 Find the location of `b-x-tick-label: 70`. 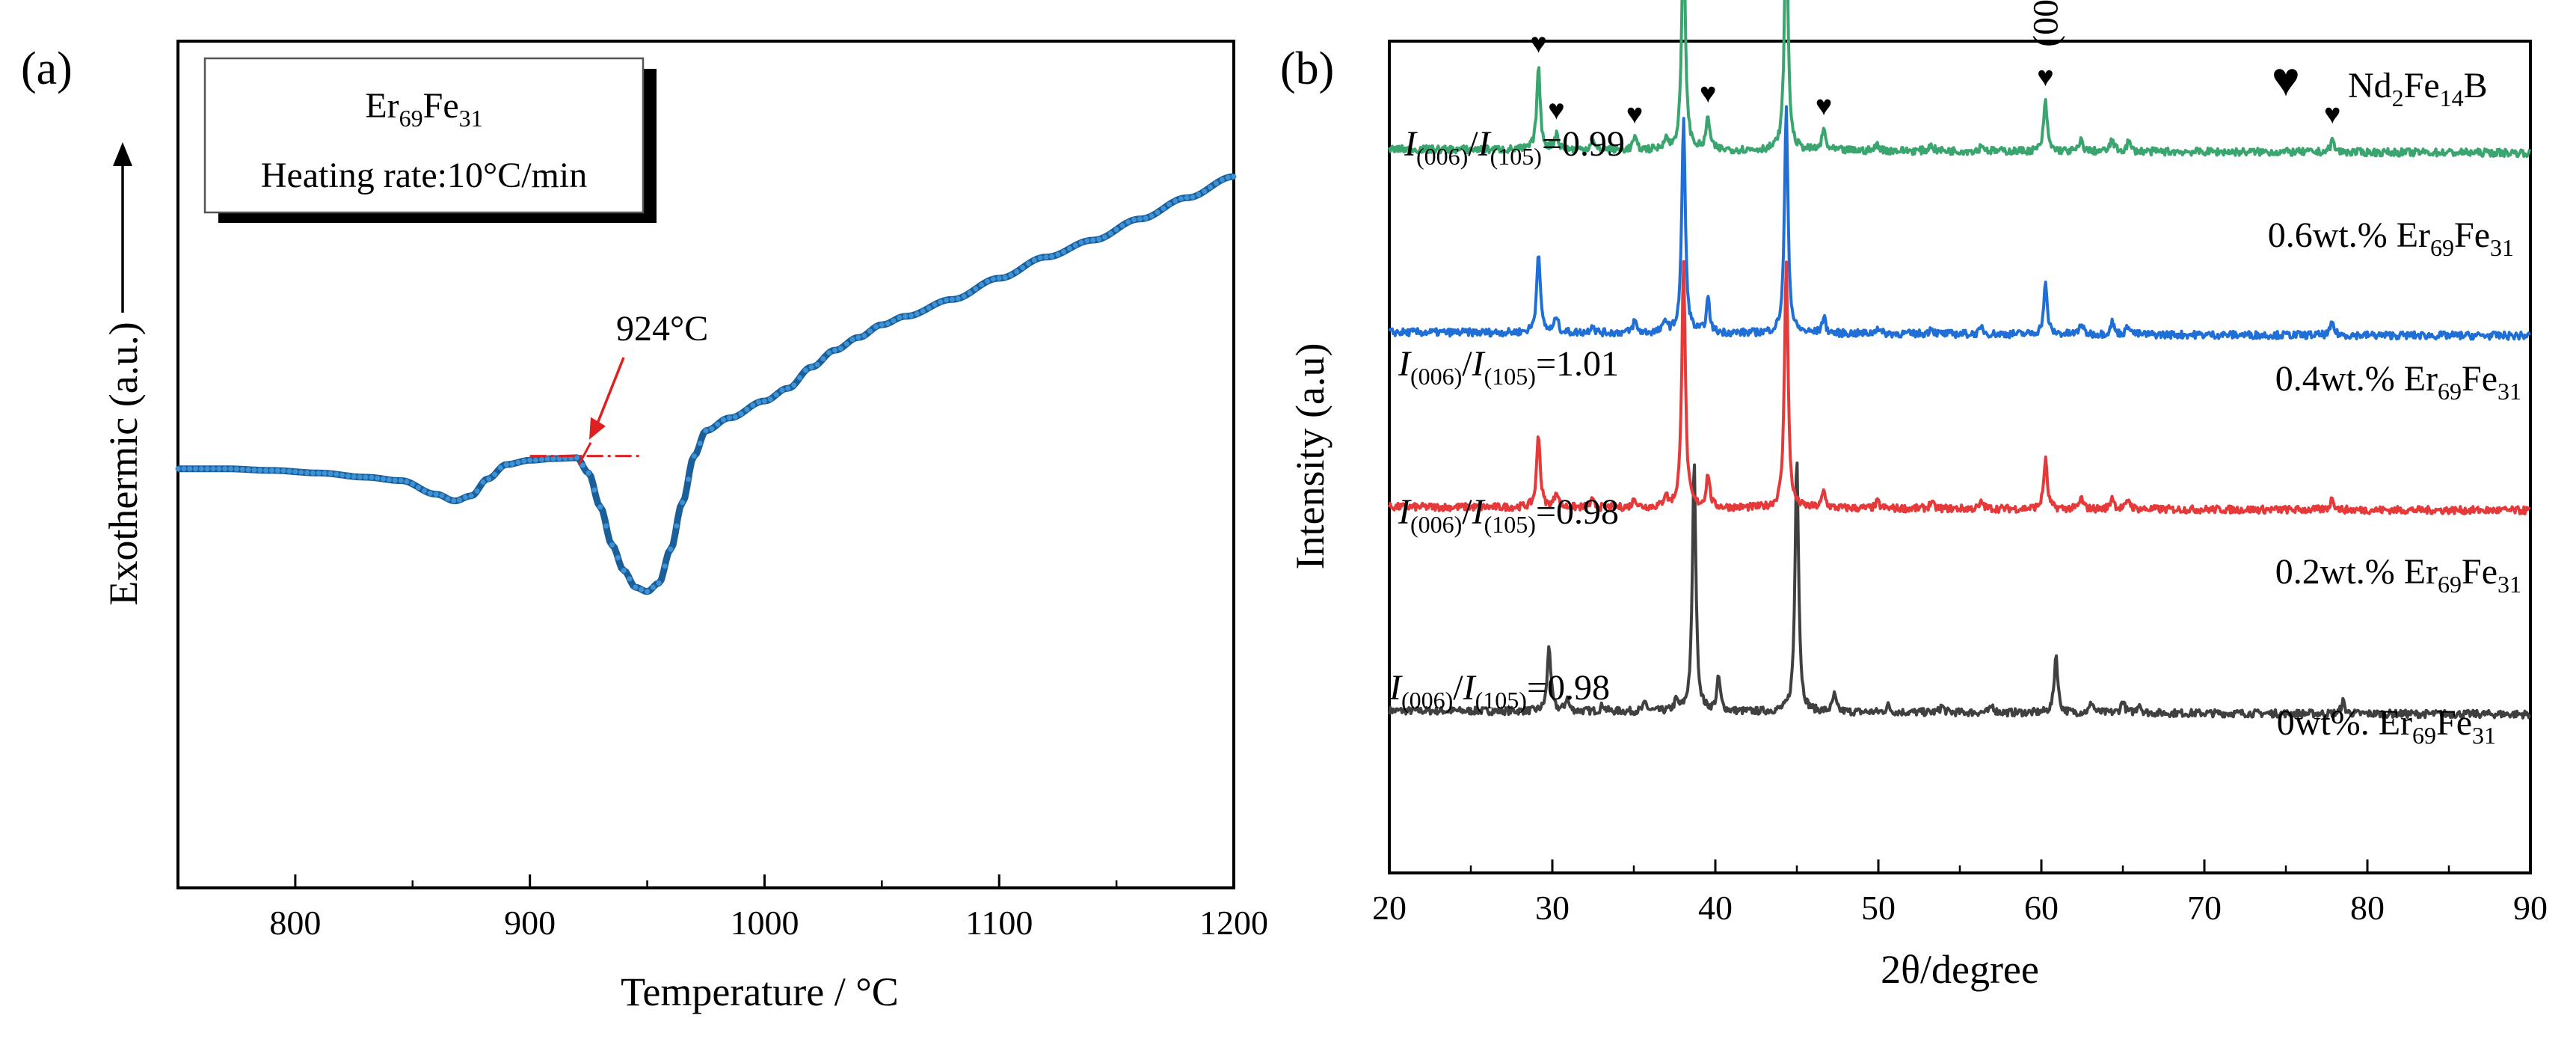

b-x-tick-label: 70 is located at coordinates (2204, 908).